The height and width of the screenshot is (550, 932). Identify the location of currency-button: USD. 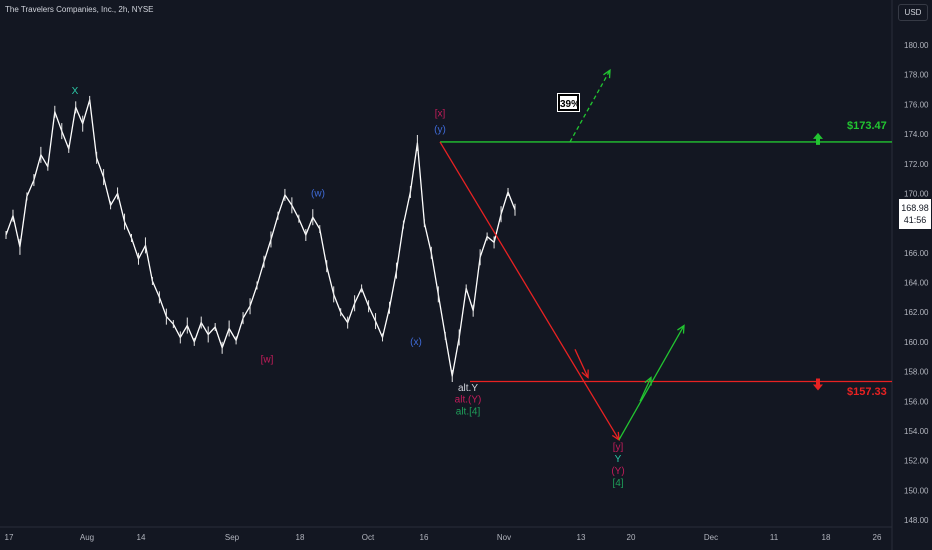
(913, 12).